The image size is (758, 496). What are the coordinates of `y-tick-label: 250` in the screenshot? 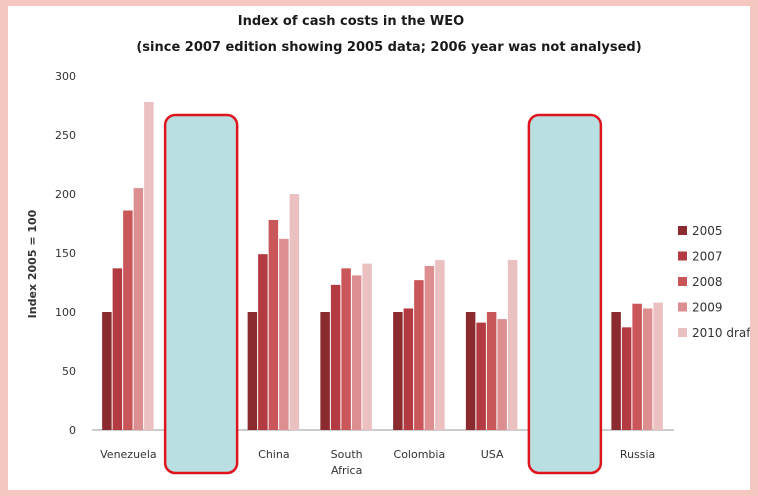 It's located at (65, 135).